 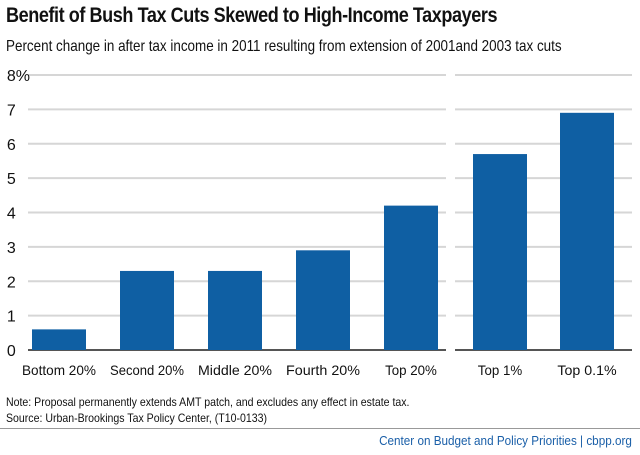 What do you see at coordinates (11, 282) in the screenshot?
I see `y-tick-label: 2` at bounding box center [11, 282].